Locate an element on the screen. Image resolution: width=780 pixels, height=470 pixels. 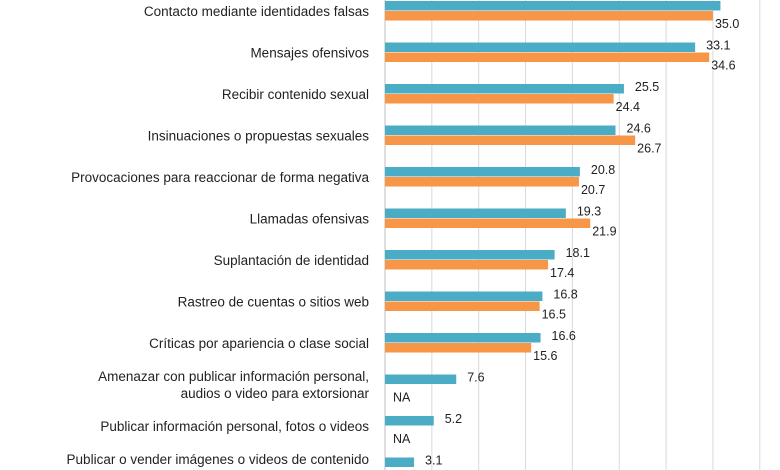
category-label: Insinuaciones o propuestas sexuales is located at coordinates (259, 136).